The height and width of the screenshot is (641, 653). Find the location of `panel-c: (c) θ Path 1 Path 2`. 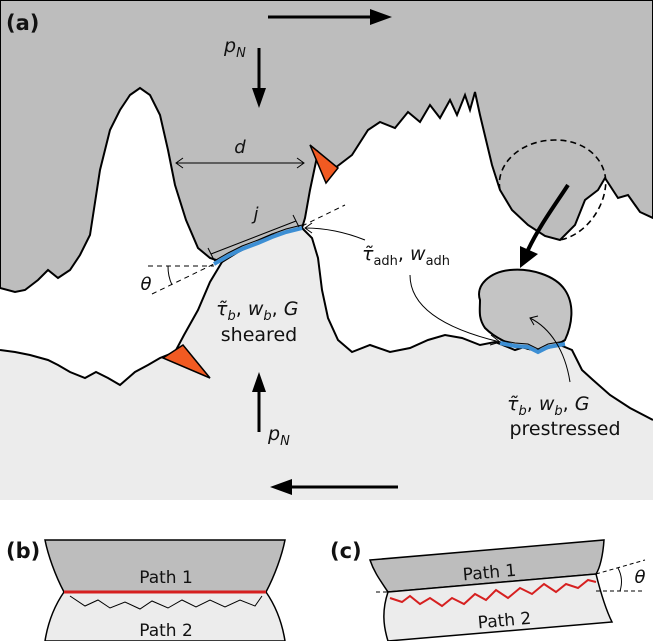

panel-c: (c) θ Path 1 Path 2 is located at coordinates (488, 590).